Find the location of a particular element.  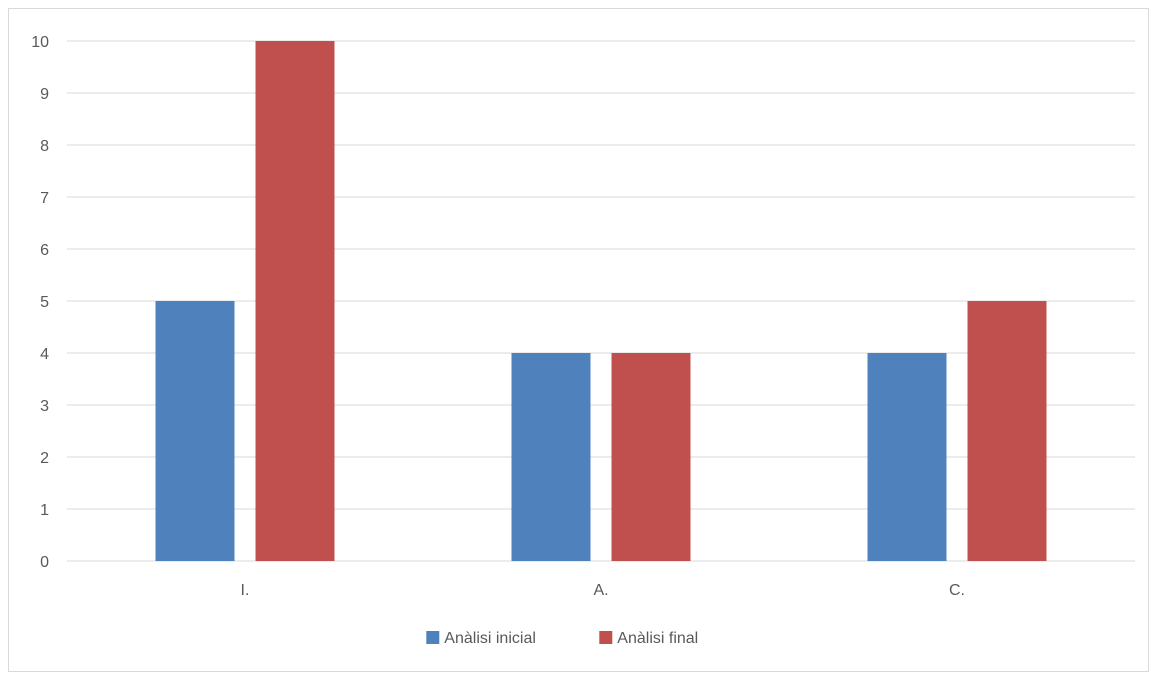

y-axis-tick-labels: 0 1 2 3 4 5 6 7 8 9 10 is located at coordinates (40, 302).